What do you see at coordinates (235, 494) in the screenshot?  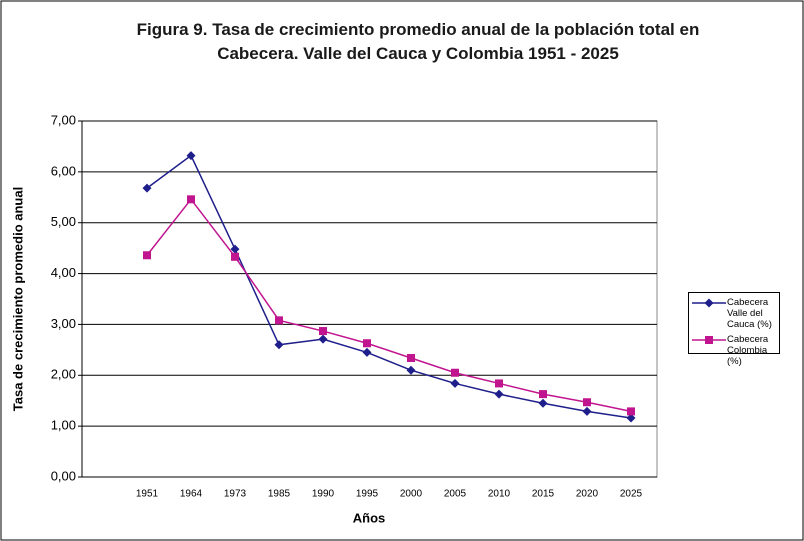 I see `x-tick-label: 1973` at bounding box center [235, 494].